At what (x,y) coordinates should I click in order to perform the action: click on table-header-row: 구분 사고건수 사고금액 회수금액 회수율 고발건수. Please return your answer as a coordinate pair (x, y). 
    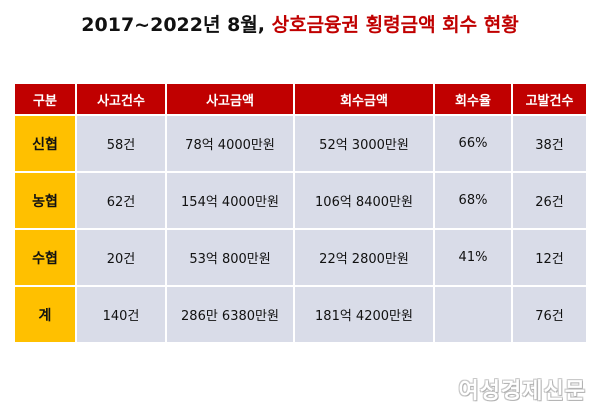
    Looking at the image, I should click on (300, 99).